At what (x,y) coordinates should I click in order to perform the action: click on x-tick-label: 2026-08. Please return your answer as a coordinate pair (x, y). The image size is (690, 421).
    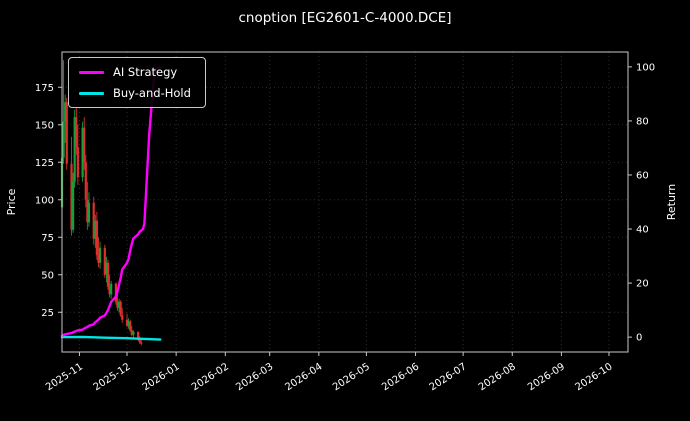
    Looking at the image, I should click on (497, 377).